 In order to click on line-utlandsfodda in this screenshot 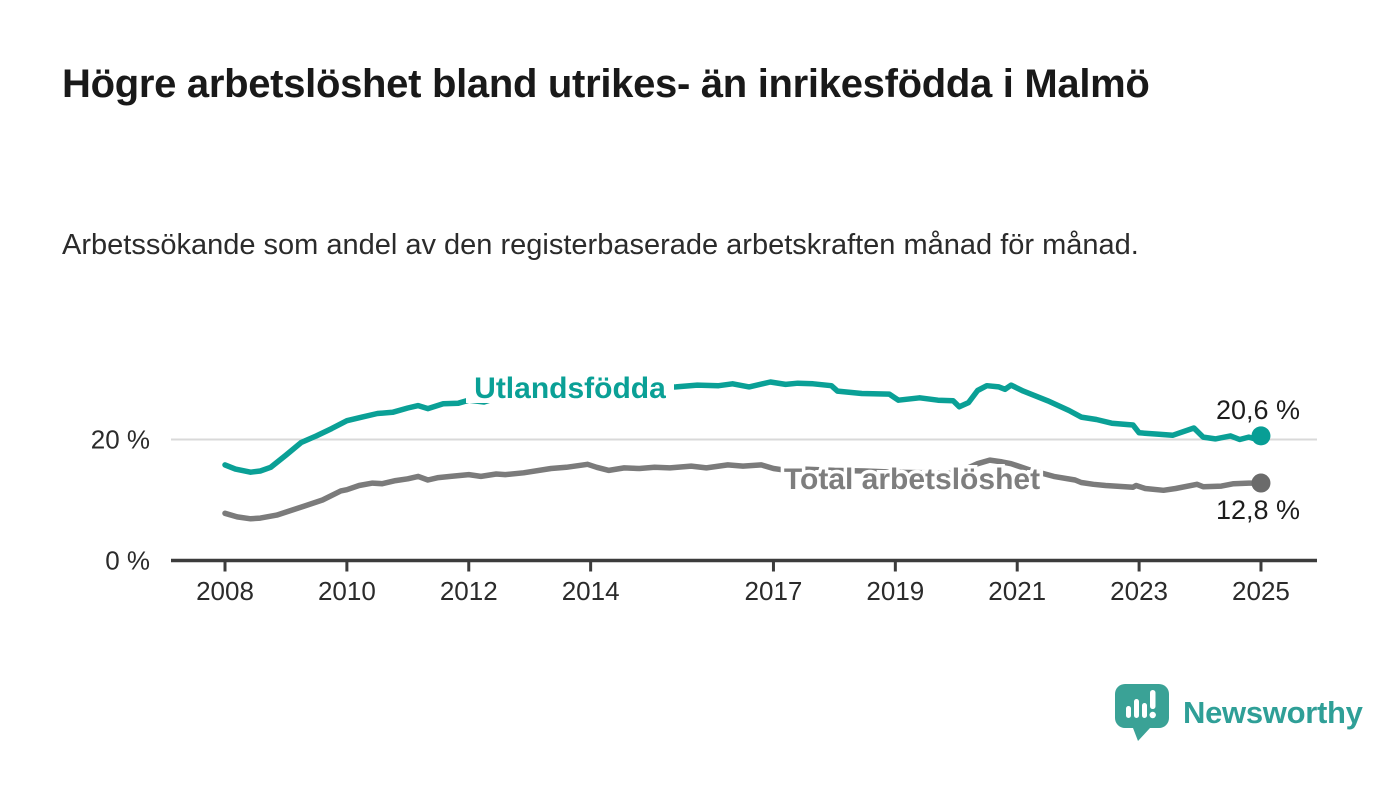, I will do `click(743, 427)`.